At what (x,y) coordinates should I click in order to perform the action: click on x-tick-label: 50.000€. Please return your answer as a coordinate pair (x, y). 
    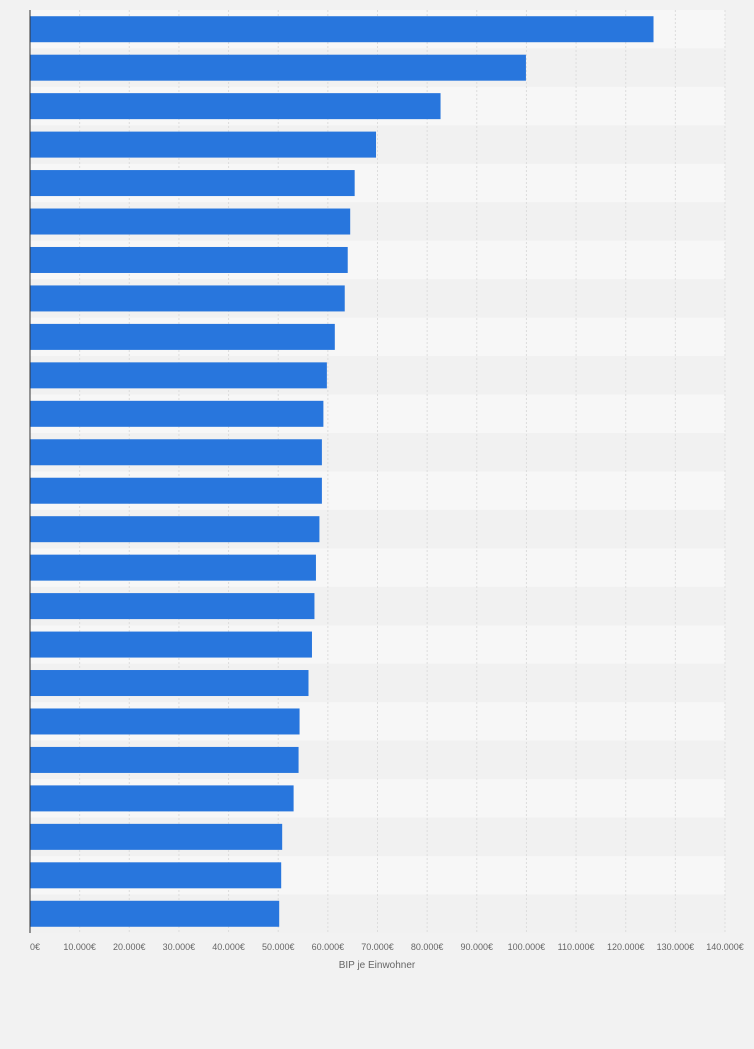
    Looking at the image, I should click on (278, 947).